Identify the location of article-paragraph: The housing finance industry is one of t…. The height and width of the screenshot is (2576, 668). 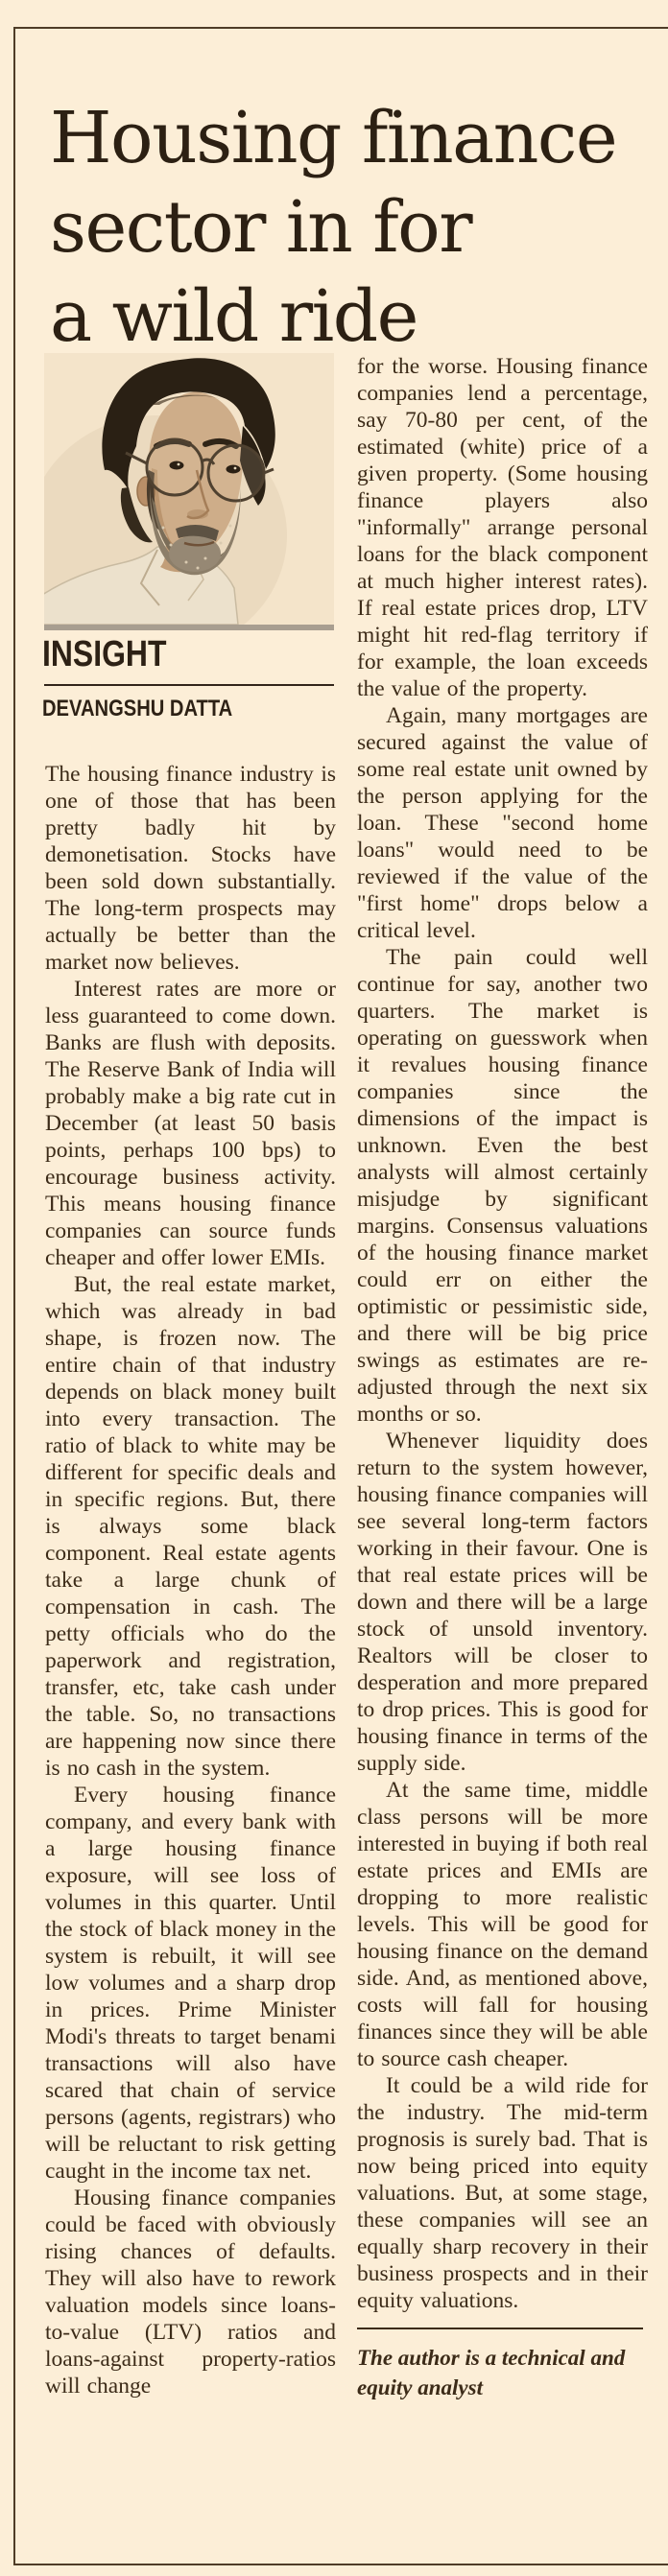
(190, 868).